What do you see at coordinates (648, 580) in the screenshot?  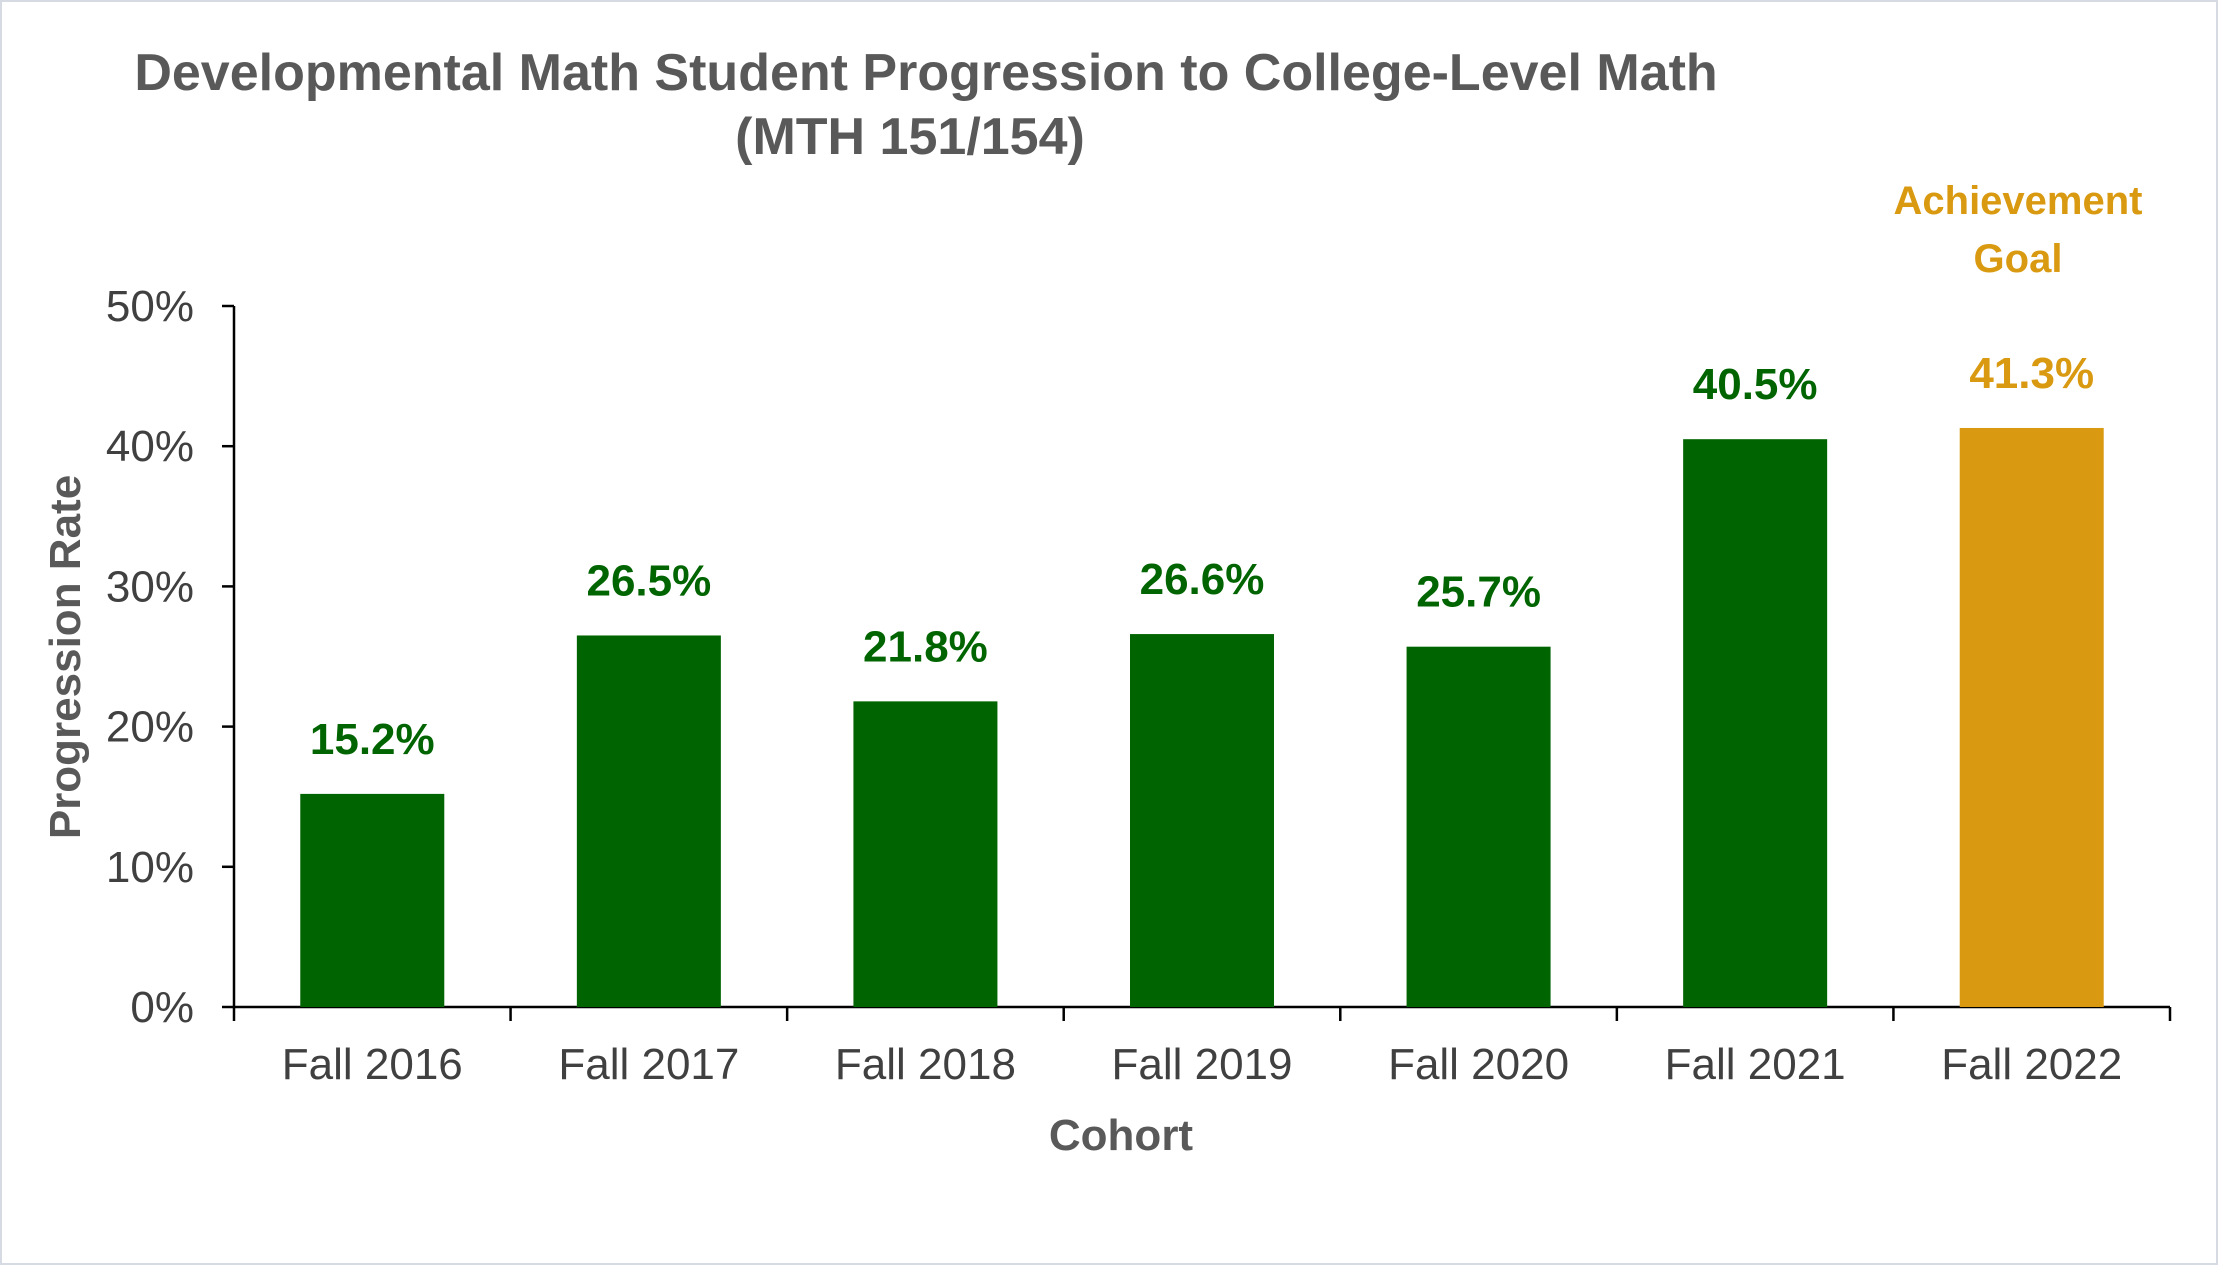 I see `data-label: 26.5%` at bounding box center [648, 580].